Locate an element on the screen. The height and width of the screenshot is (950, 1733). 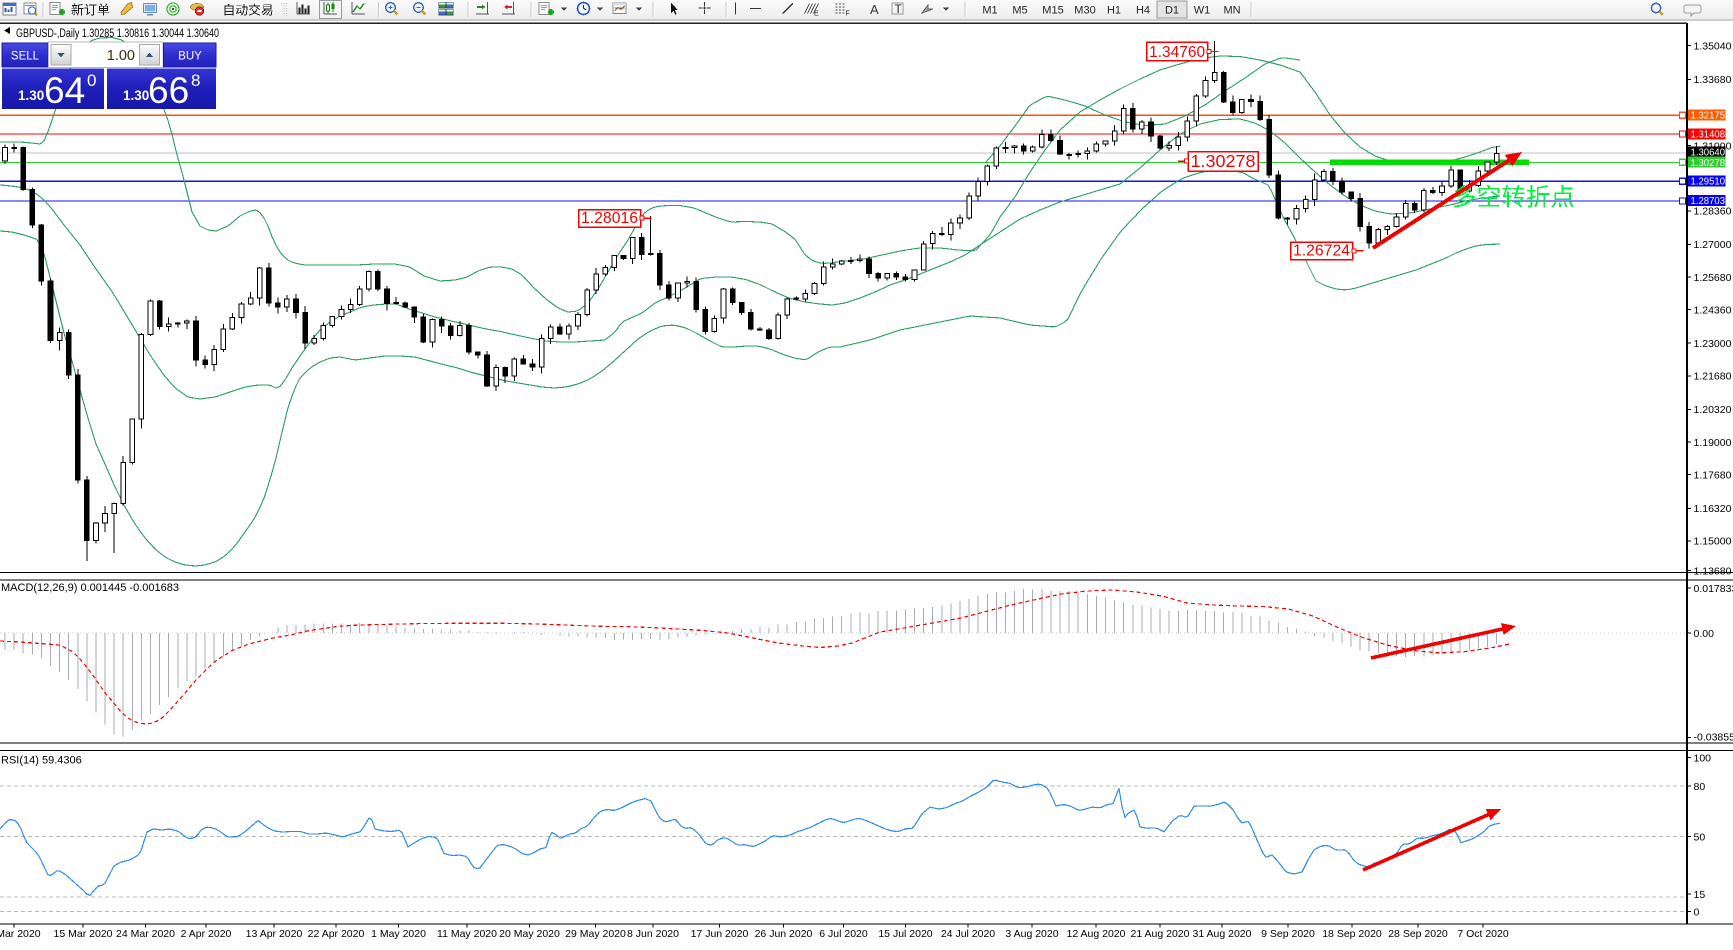
svg-text: 15 is located at coordinates (1700, 895).